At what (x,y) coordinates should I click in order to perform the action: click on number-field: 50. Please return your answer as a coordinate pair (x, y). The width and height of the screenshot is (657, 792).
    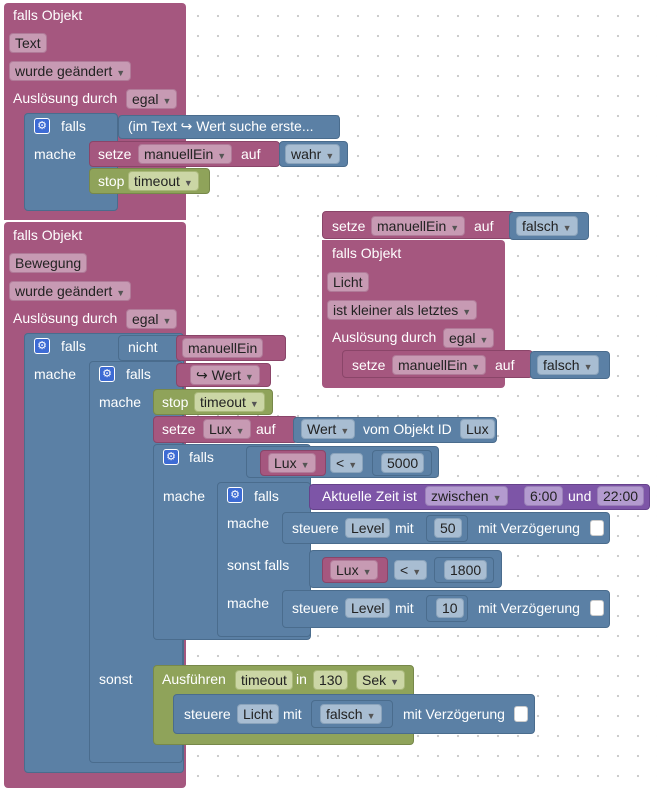
    Looking at the image, I should click on (448, 528).